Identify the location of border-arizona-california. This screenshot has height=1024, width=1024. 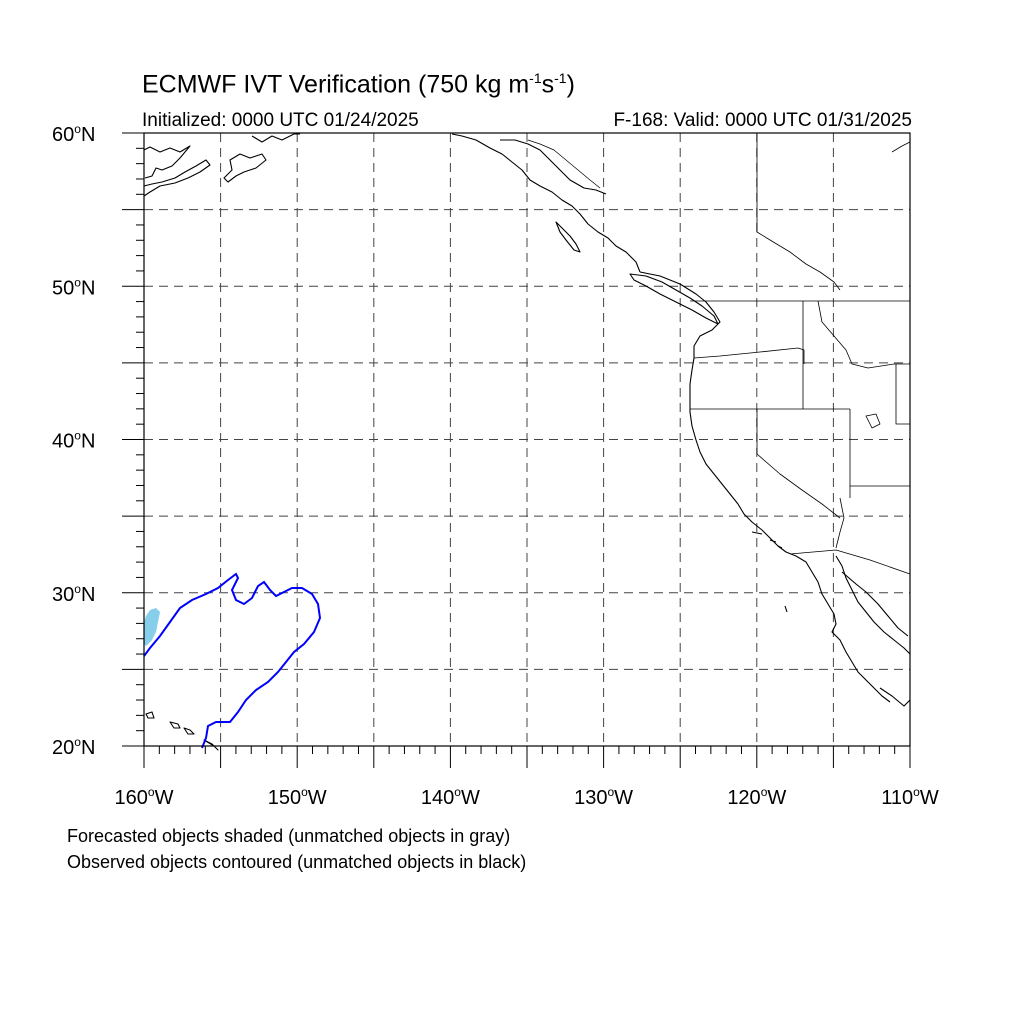
(840, 523).